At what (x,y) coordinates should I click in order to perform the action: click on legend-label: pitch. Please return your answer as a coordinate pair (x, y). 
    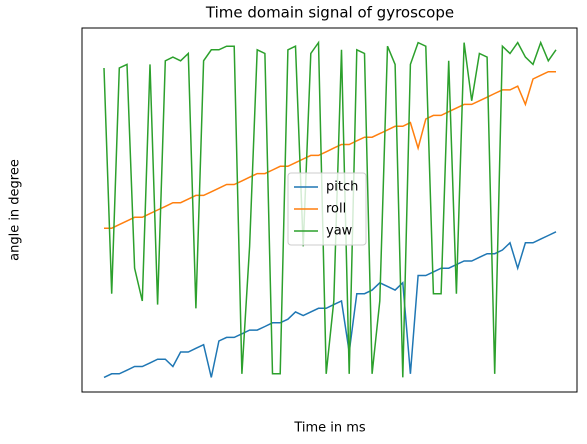
    Looking at the image, I should click on (342, 187).